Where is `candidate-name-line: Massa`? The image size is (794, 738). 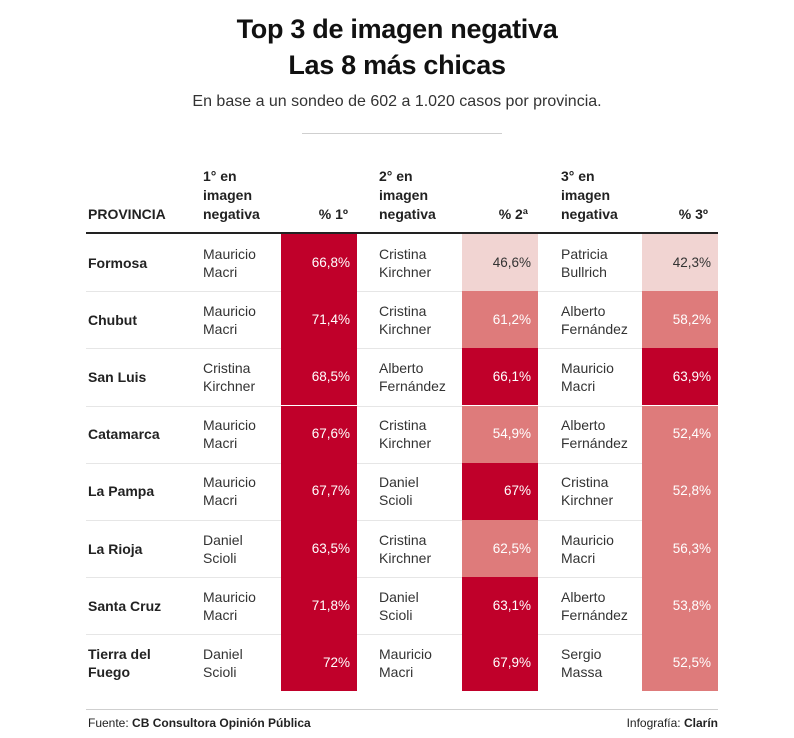
candidate-name-line: Massa is located at coordinates (582, 672).